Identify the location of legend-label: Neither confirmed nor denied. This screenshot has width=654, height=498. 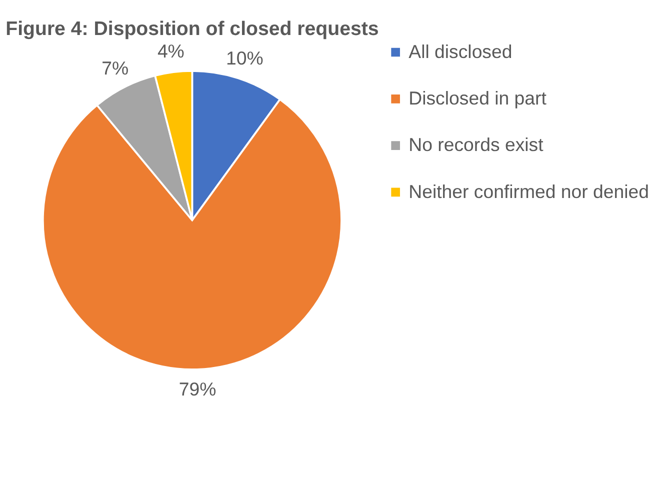
(529, 191).